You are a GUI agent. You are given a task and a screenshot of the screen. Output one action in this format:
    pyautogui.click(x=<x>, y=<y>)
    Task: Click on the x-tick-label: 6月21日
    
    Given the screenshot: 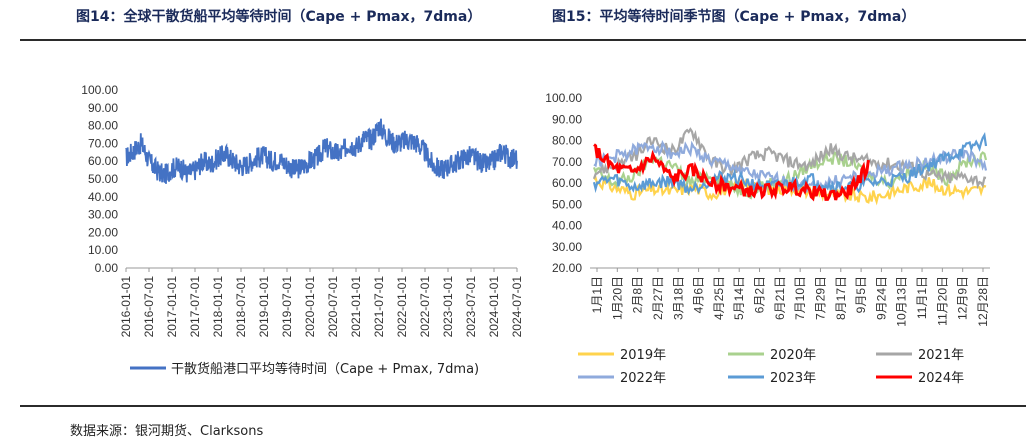 What is the action you would take?
    pyautogui.click(x=780, y=298)
    